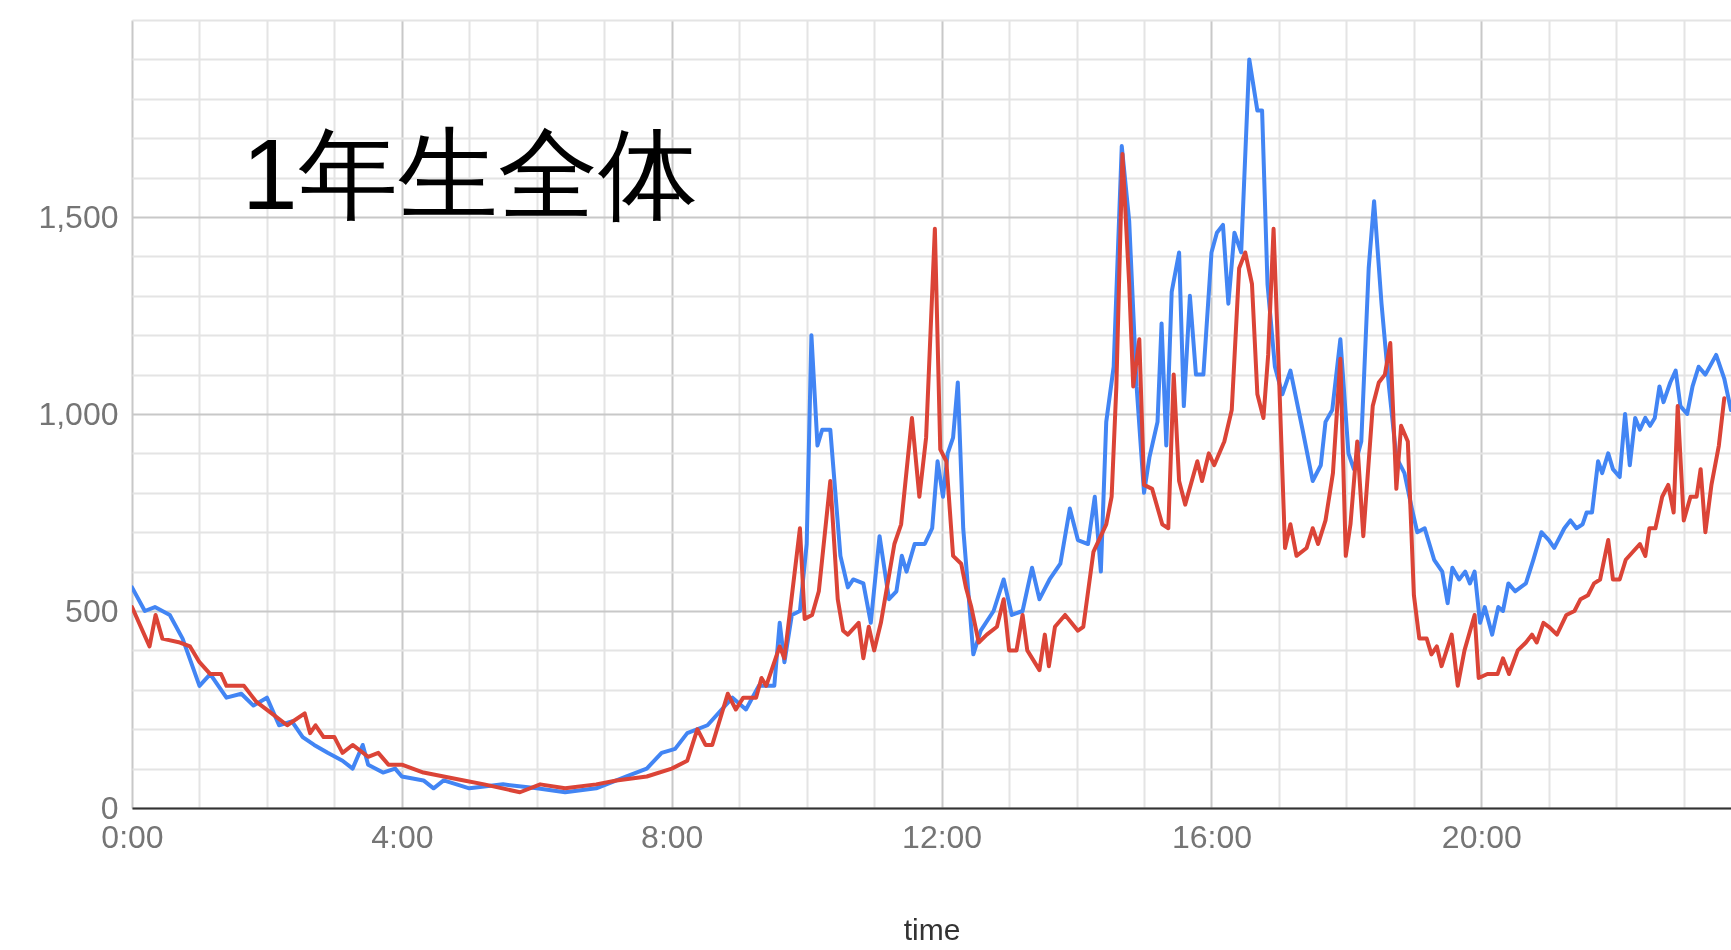 Image resolution: width=1731 pixels, height=950 pixels. I want to click on x-axis-title: time, so click(932, 929).